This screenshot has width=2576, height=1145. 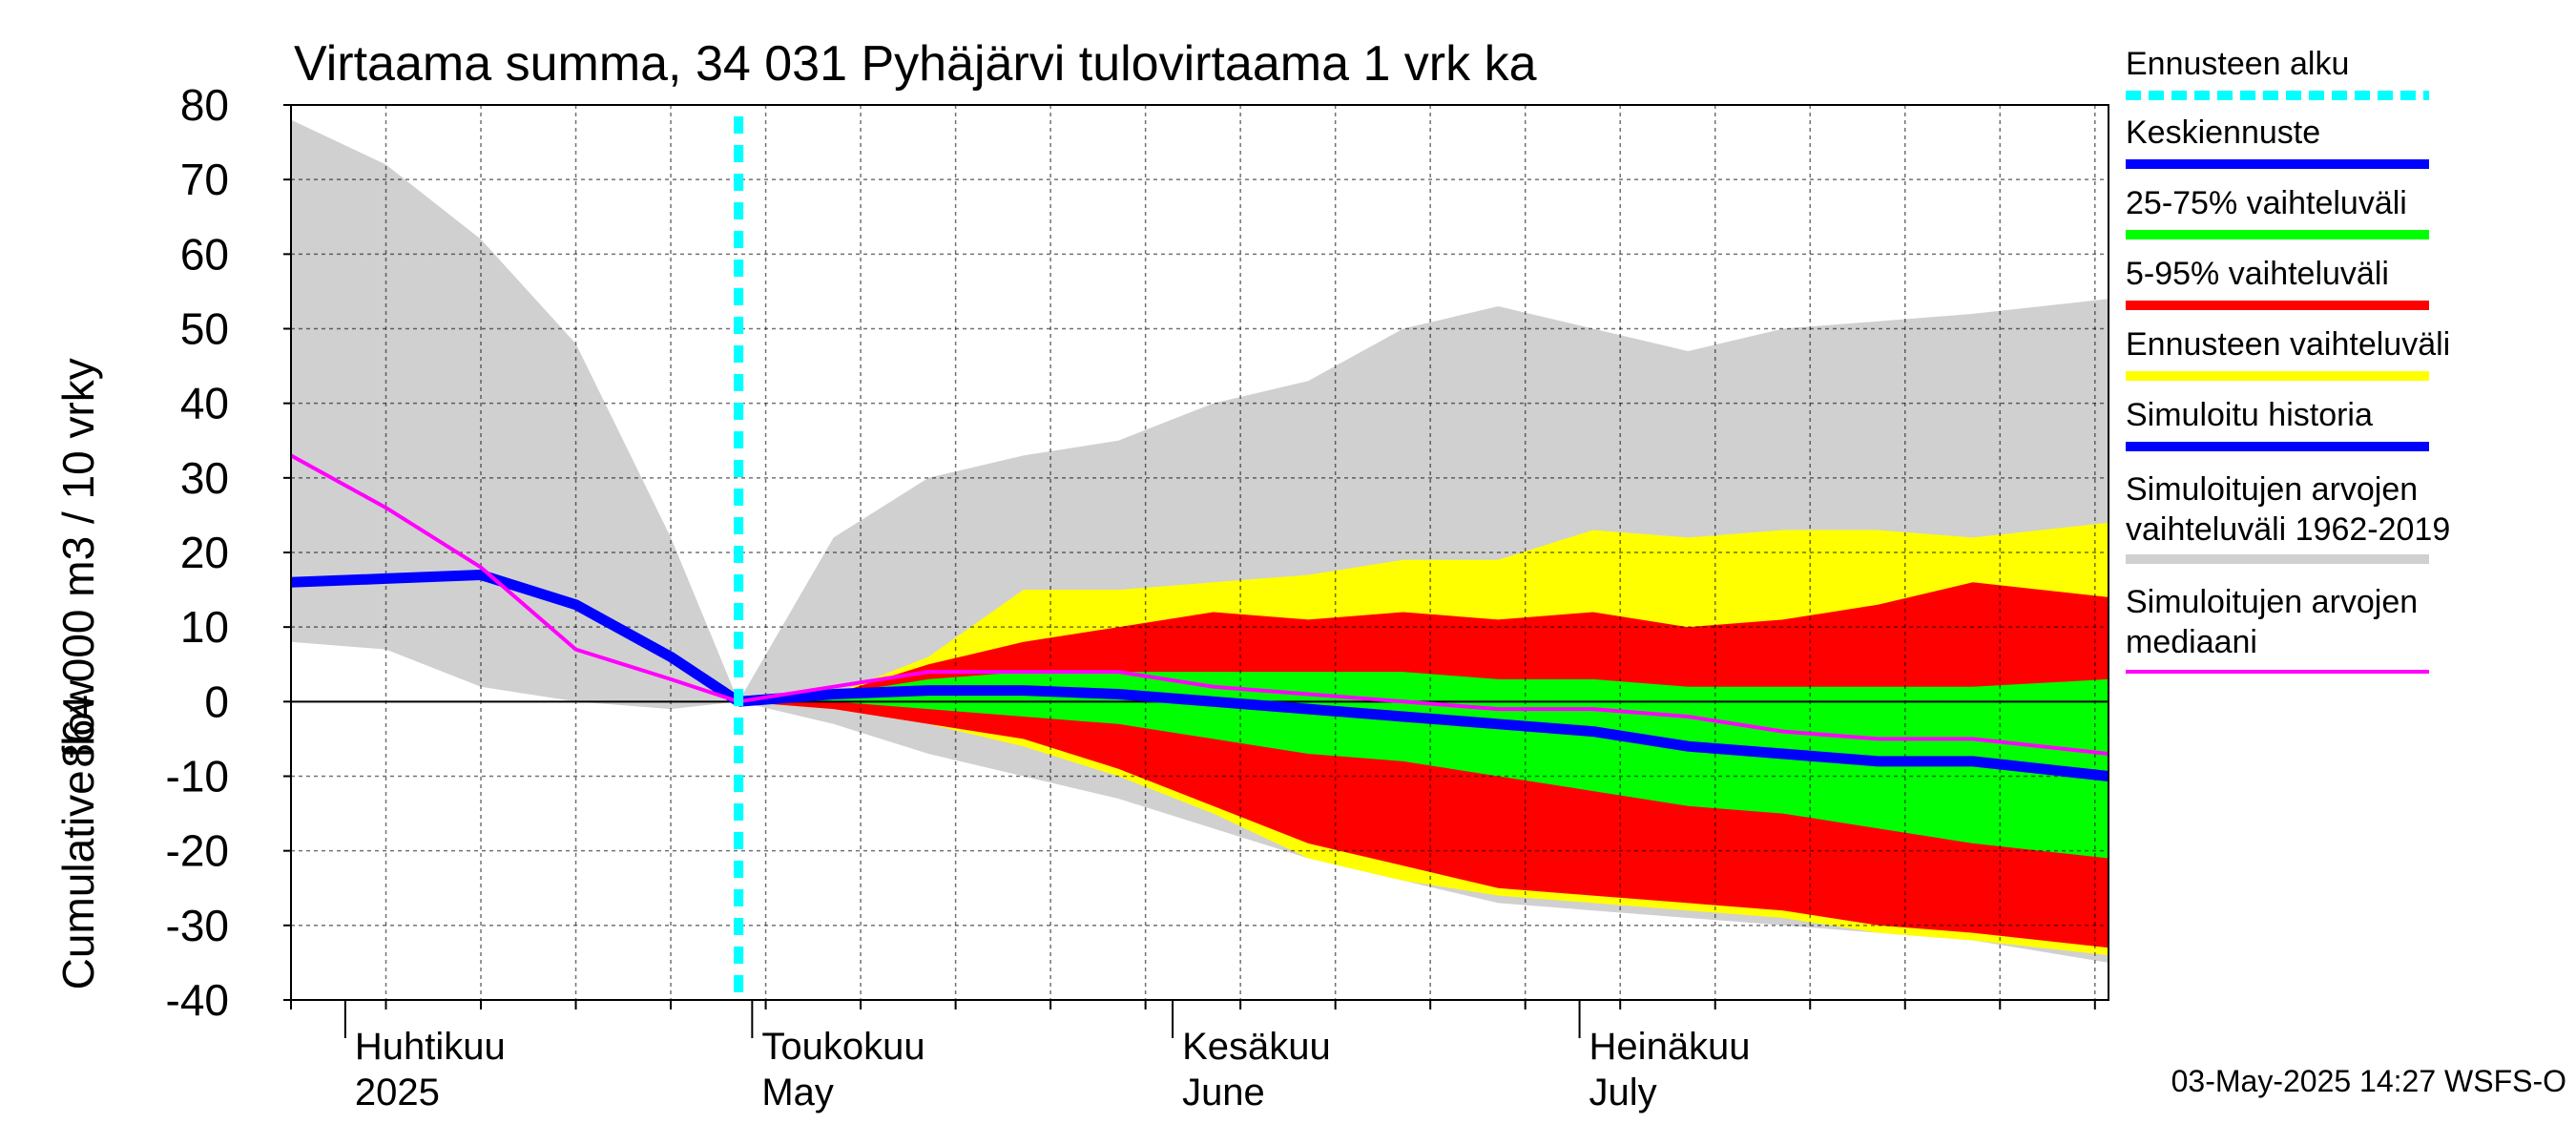 What do you see at coordinates (2272, 622) in the screenshot?
I see `legend-label-7: Simuloitujen arvojen mediaani` at bounding box center [2272, 622].